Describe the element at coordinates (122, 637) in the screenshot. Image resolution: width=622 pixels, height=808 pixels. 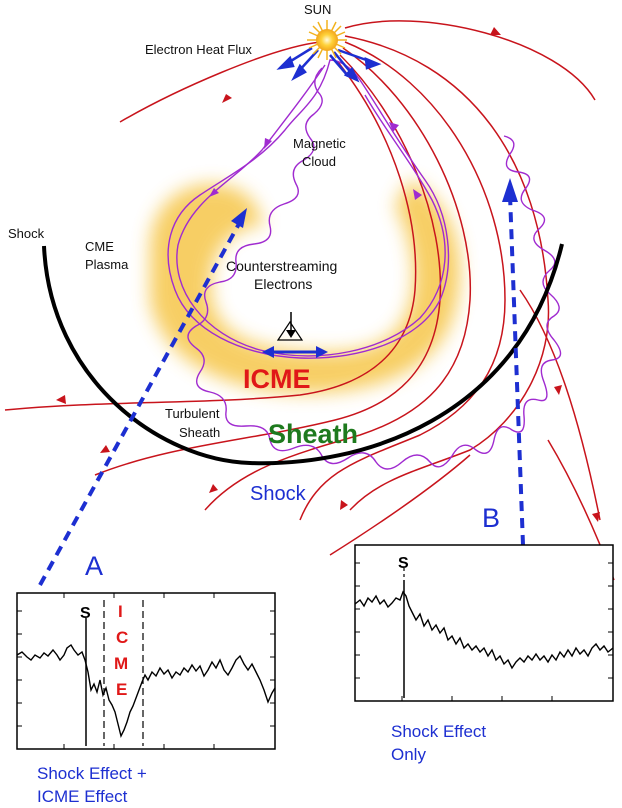
I see `panel-a-icme-letter-c: C` at that location.